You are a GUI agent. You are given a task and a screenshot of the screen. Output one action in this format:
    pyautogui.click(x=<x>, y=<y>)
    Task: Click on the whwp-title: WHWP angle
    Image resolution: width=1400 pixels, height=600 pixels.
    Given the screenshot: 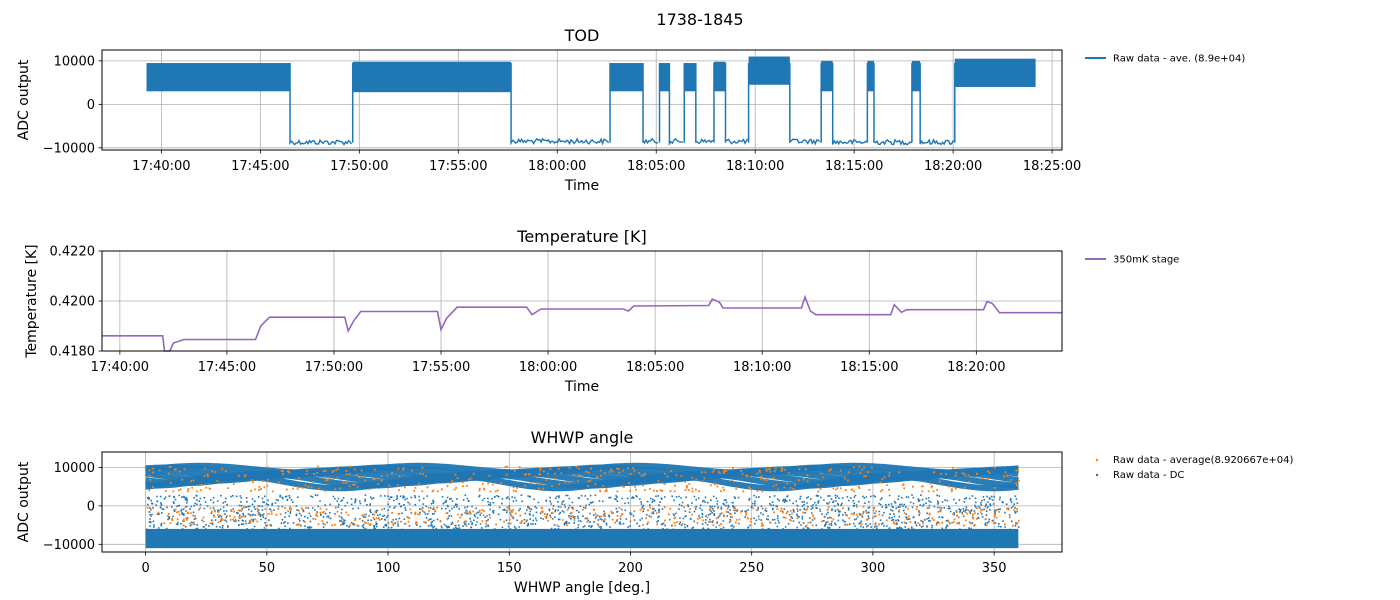 What is the action you would take?
    pyautogui.click(x=582, y=437)
    